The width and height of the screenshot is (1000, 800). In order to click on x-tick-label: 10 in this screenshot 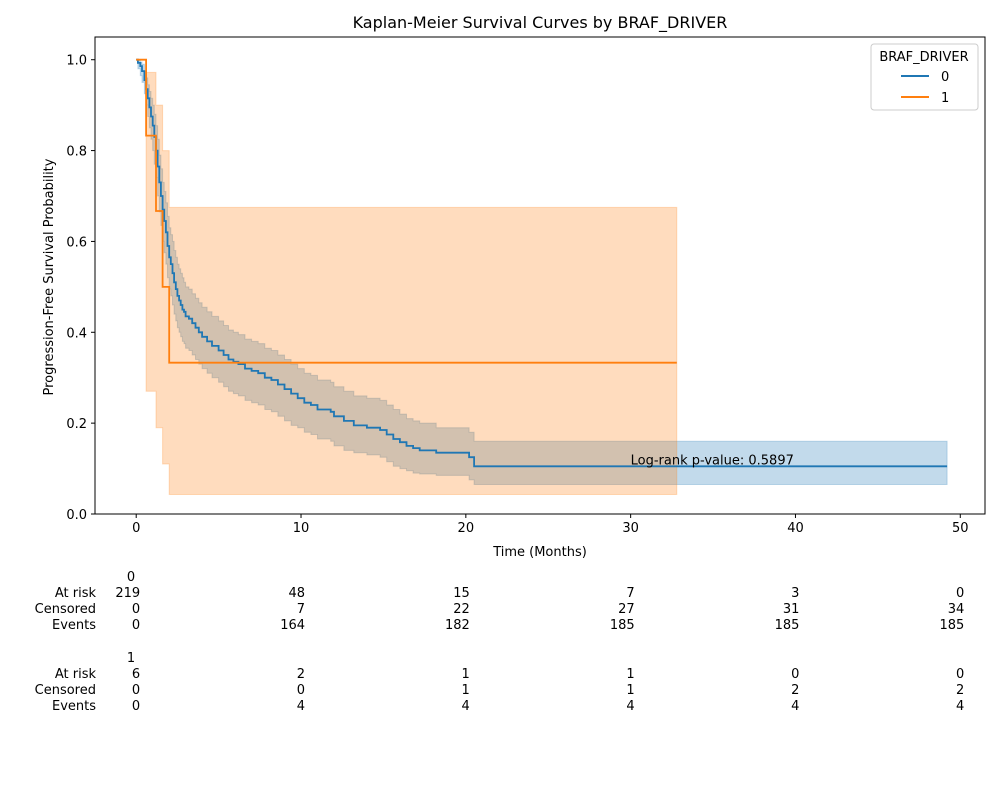, I will do `click(301, 528)`.